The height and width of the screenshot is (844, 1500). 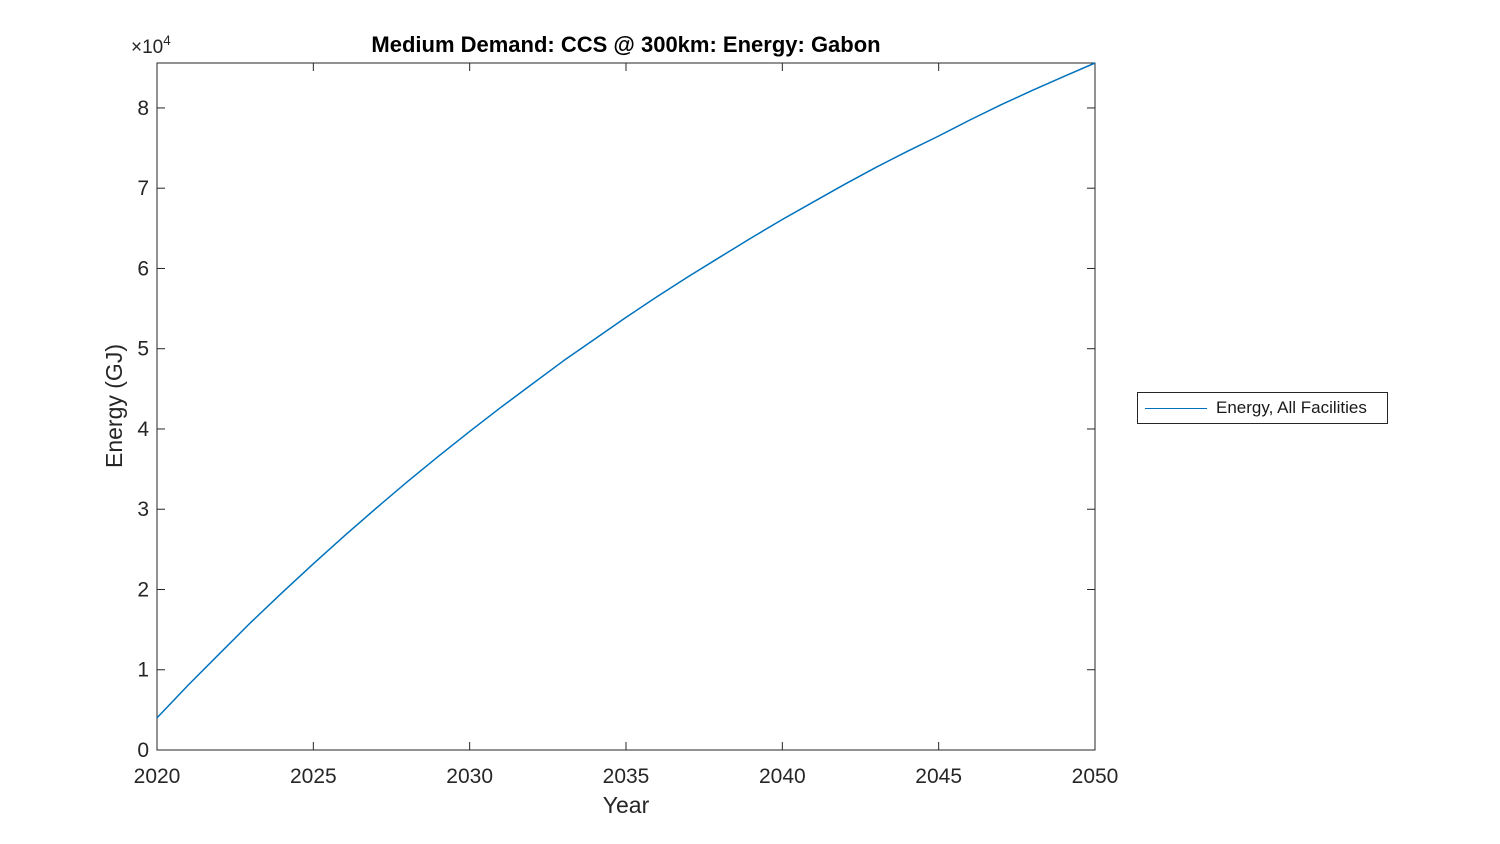 What do you see at coordinates (938, 776) in the screenshot?
I see `x-tick-label: 2045` at bounding box center [938, 776].